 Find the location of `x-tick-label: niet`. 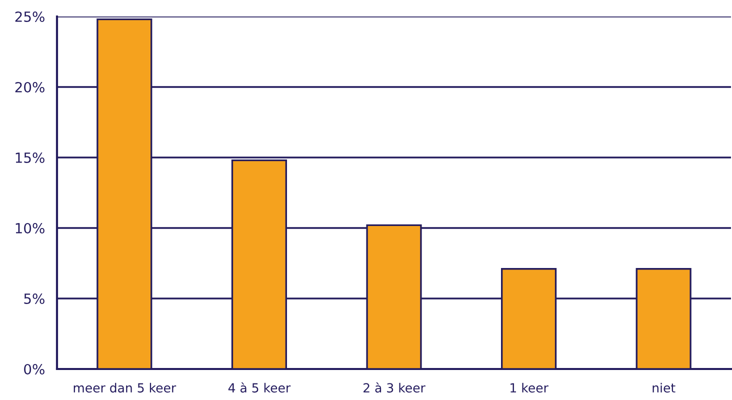

x-tick-label: niet is located at coordinates (664, 387).